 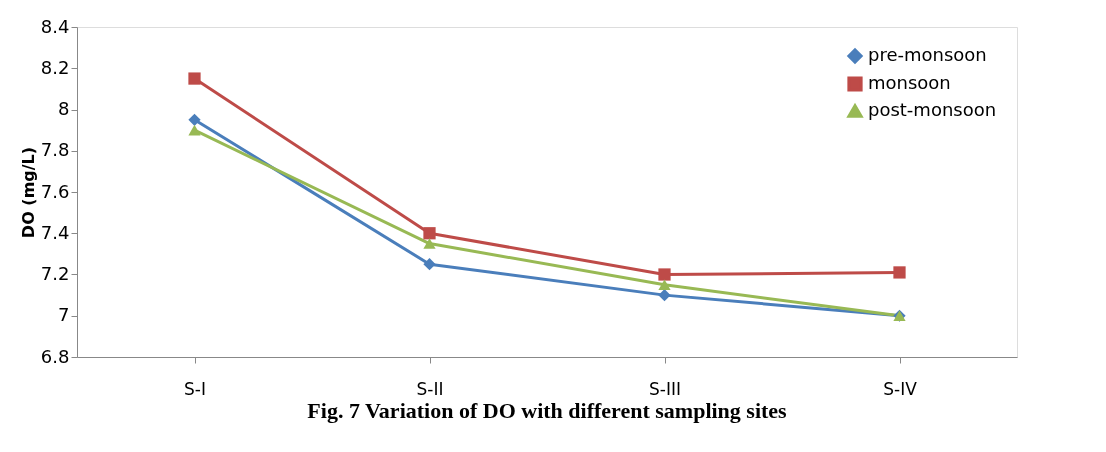 I want to click on y-tick-label: 7.6, so click(x=55, y=191).